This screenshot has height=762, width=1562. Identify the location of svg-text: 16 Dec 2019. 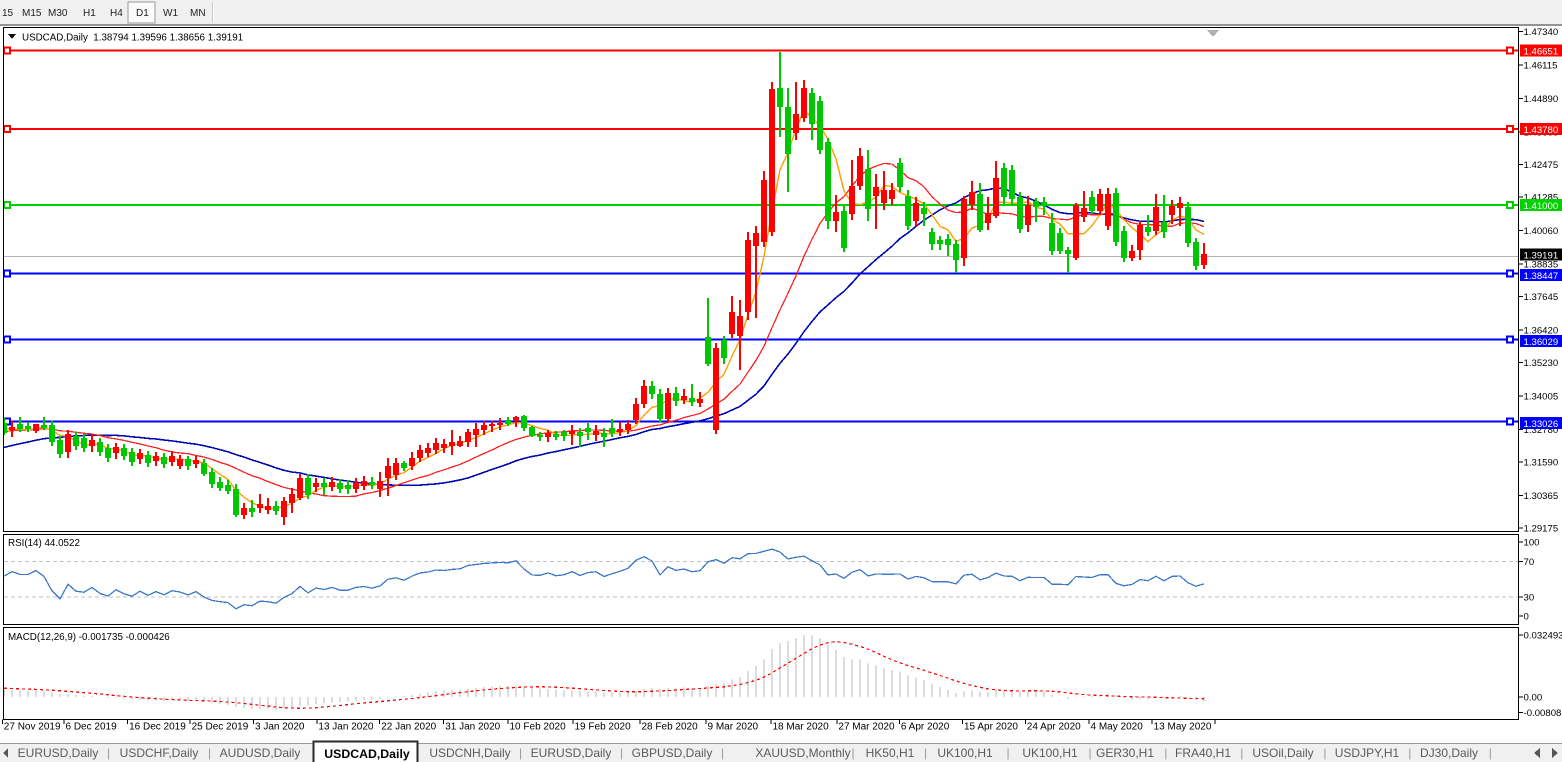
(157, 727).